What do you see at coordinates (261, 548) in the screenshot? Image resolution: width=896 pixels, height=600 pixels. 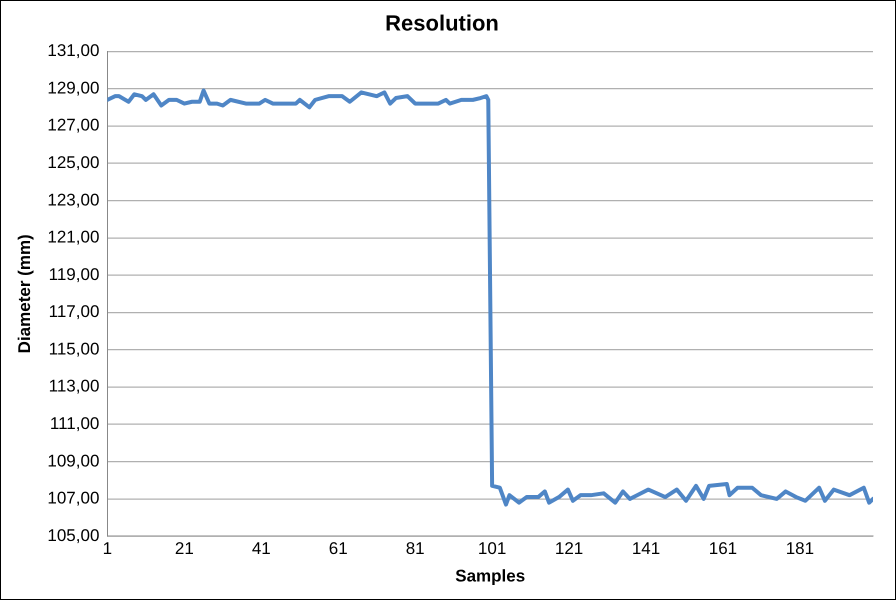 I see `x-tick-label: 41` at bounding box center [261, 548].